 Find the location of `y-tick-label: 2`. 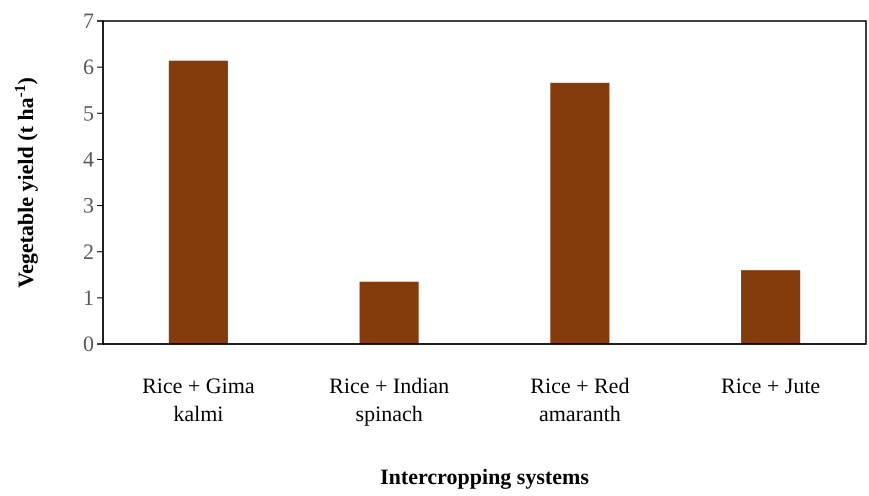

y-tick-label: 2 is located at coordinates (88, 251).